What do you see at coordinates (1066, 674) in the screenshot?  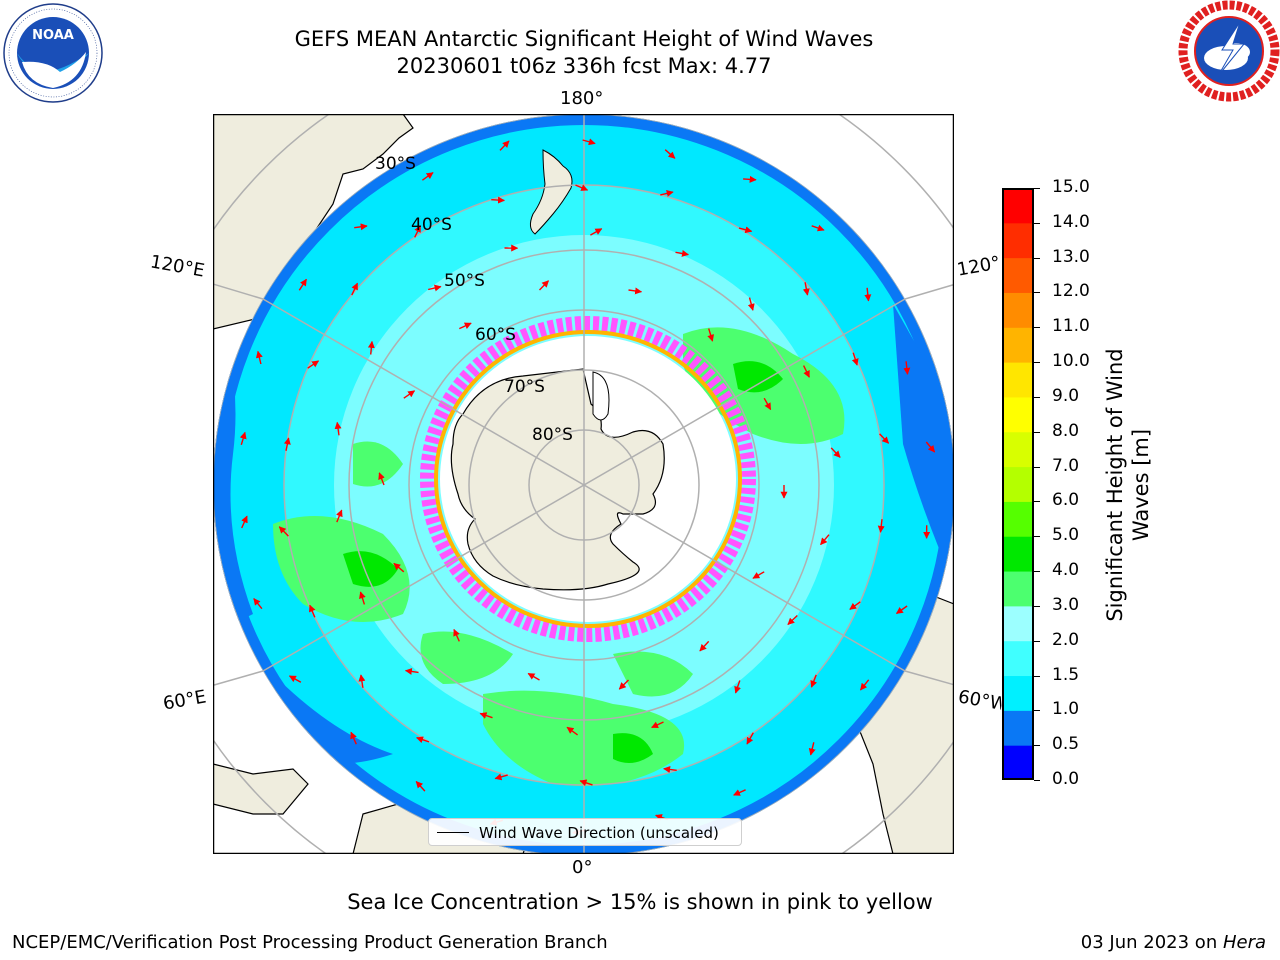 I see `colorbar-tick-label: 1.5` at bounding box center [1066, 674].